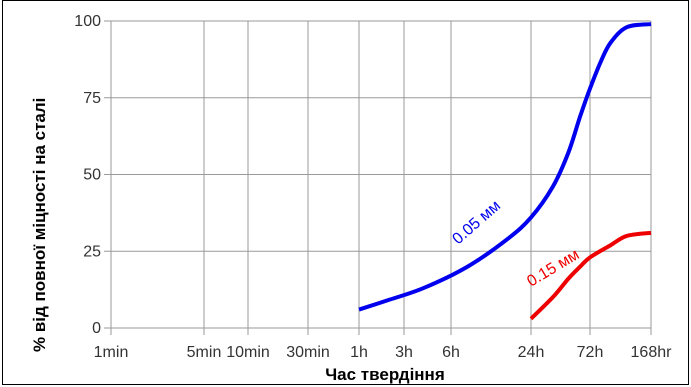 Image resolution: width=691 pixels, height=387 pixels. I want to click on x-tick-label: 10min, so click(248, 352).